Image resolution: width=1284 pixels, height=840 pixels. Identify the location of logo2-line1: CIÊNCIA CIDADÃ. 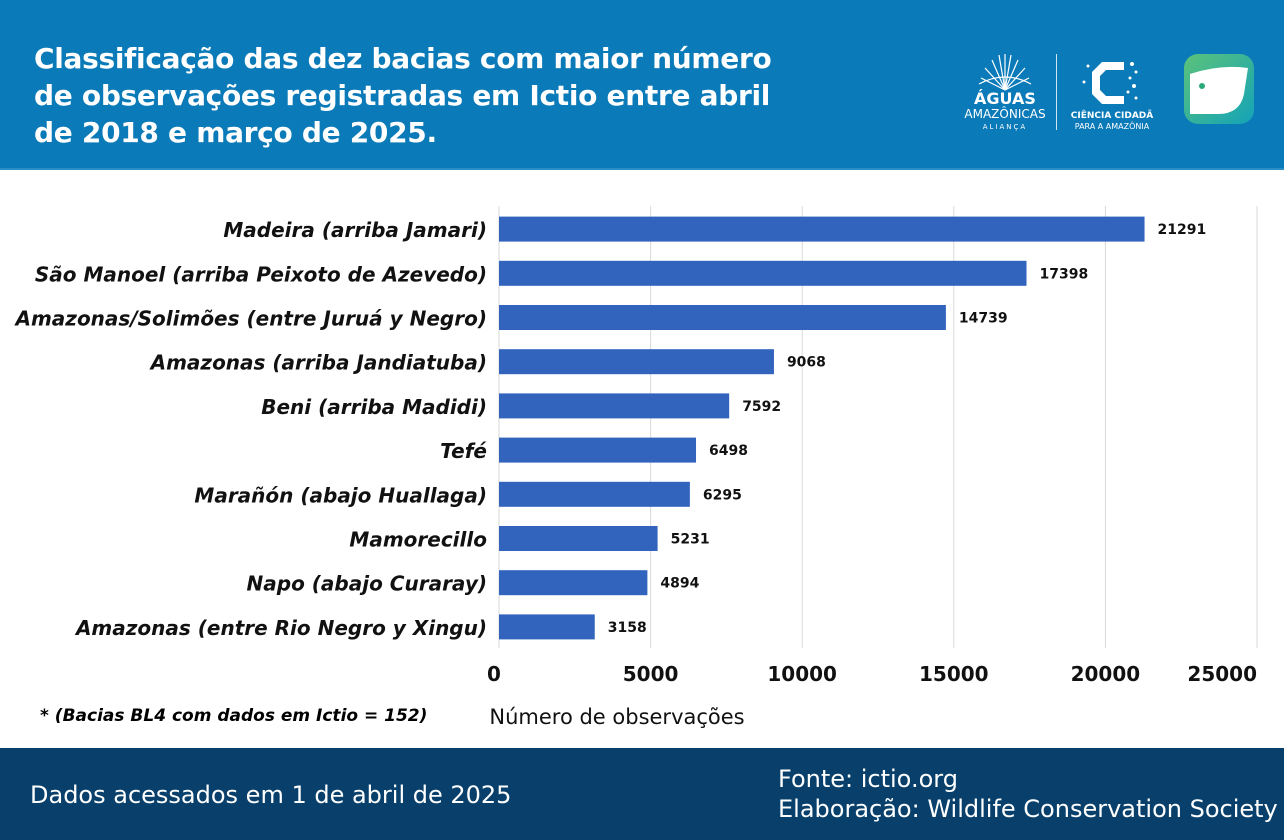
(1112, 115).